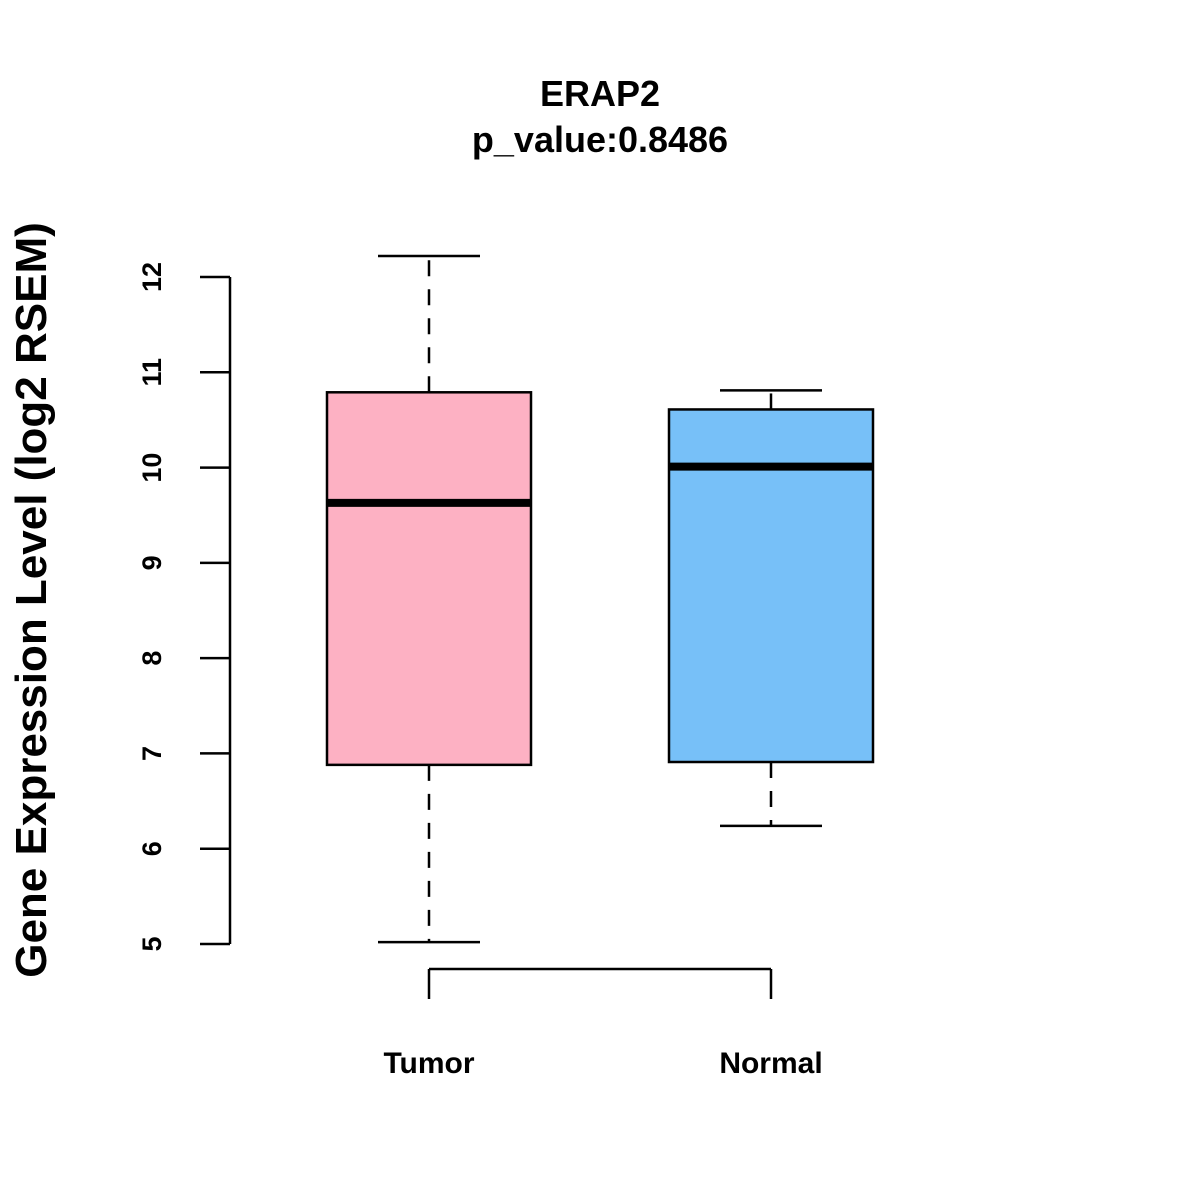  I want to click on y-axis: 5 6 7 8 9 10 11 12, so click(184, 607).